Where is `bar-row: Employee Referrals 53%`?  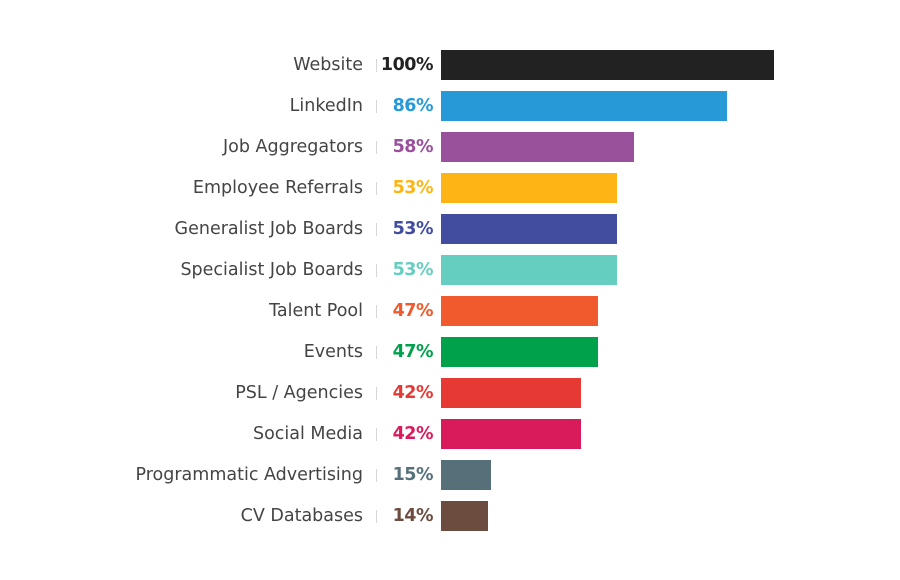
bar-row: Employee Referrals 53% is located at coordinates (450, 188).